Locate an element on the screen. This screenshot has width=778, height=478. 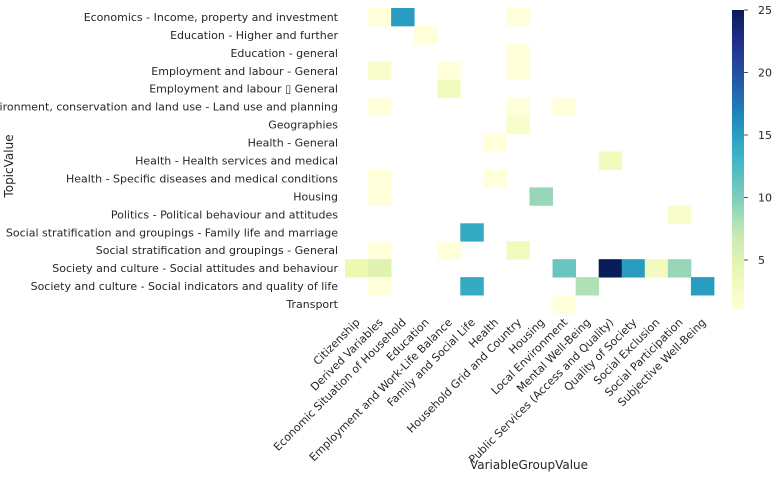
y-tick-label: Education - general is located at coordinates (284, 53).